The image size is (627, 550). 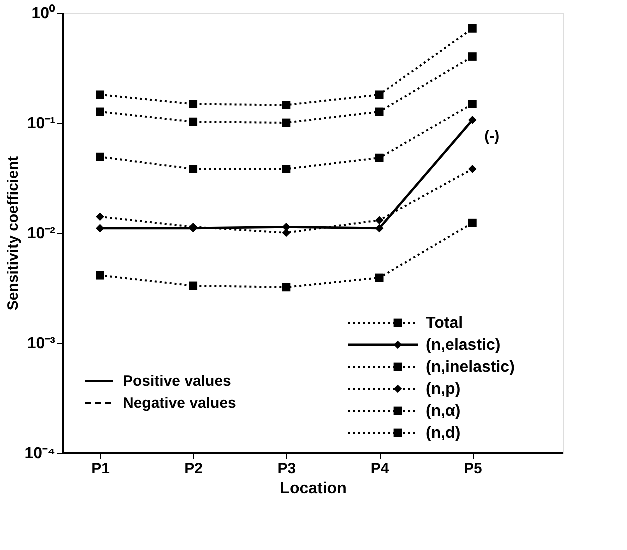 What do you see at coordinates (194, 469) in the screenshot?
I see `x-tick-label: P2` at bounding box center [194, 469].